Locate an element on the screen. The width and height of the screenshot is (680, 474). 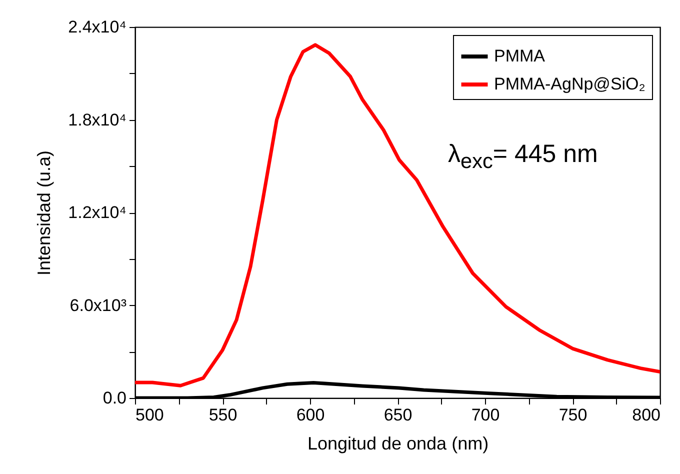
y-tick-label: 2.4x10⁴ is located at coordinates (97, 27).